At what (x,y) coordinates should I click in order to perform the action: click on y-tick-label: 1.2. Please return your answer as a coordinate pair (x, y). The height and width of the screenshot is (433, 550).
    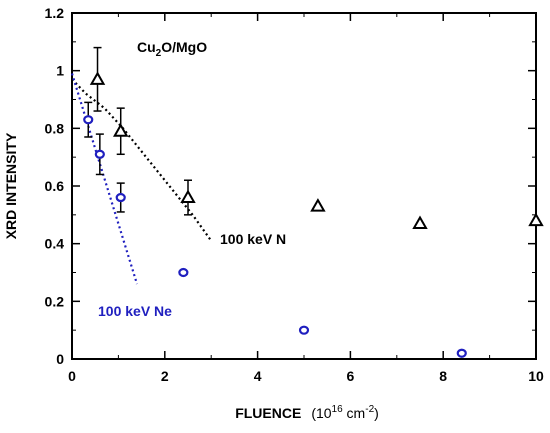
    Looking at the image, I should click on (55, 13).